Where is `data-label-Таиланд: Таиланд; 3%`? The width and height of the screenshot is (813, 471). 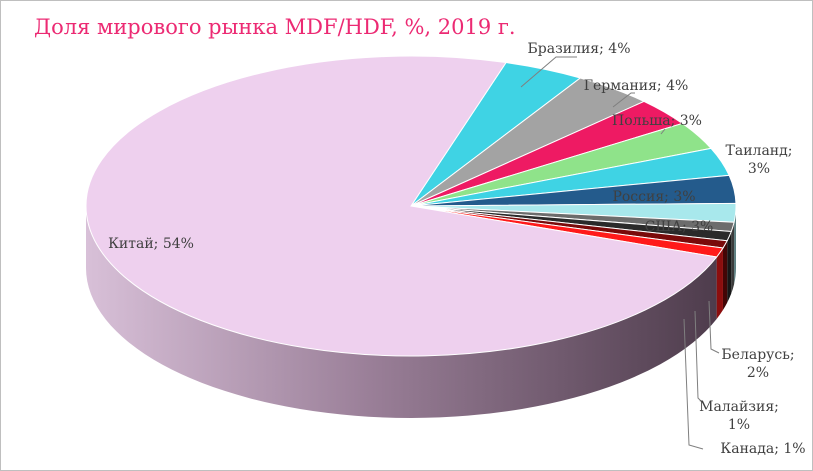
data-label-Таиланд: Таиланд; 3% is located at coordinates (759, 160).